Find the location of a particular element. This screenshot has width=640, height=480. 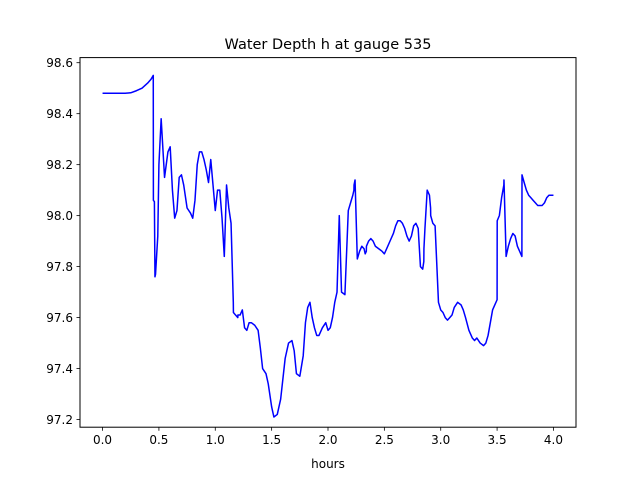

x-tick-label: 3.0 is located at coordinates (440, 440).